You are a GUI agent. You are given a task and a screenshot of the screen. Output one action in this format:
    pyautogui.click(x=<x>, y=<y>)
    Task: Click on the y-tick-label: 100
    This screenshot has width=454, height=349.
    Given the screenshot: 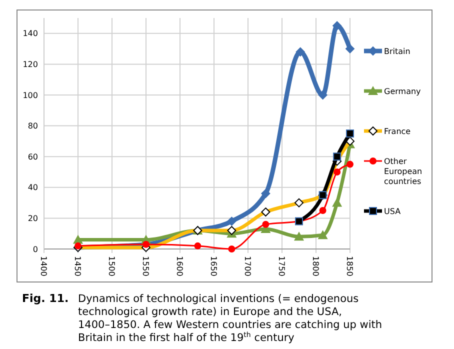 What is the action you would take?
    pyautogui.click(x=30, y=95)
    